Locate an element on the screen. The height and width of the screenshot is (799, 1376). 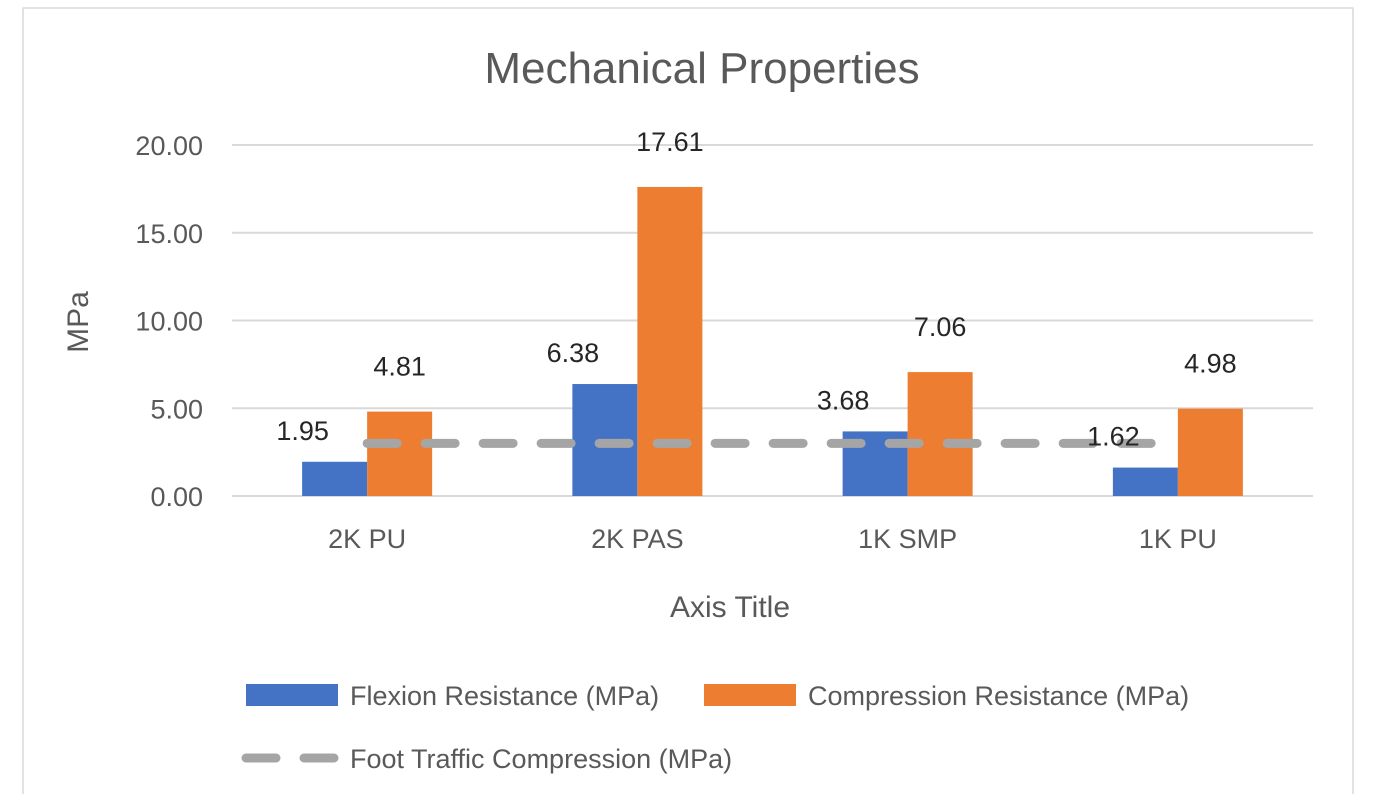
x-axis-ticks: 2K PU 2K PAS 1K SMP 1K PU is located at coordinates (772, 539).